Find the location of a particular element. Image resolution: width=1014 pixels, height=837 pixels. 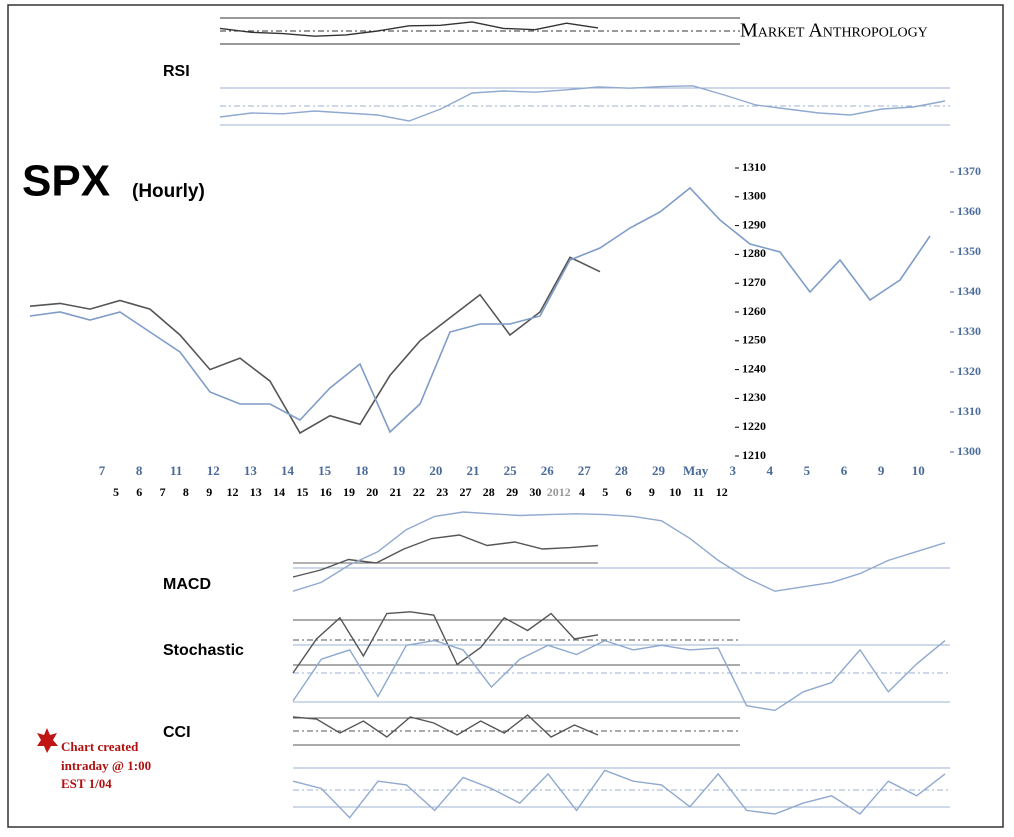

y-tick-label: 1240 is located at coordinates (754, 368).